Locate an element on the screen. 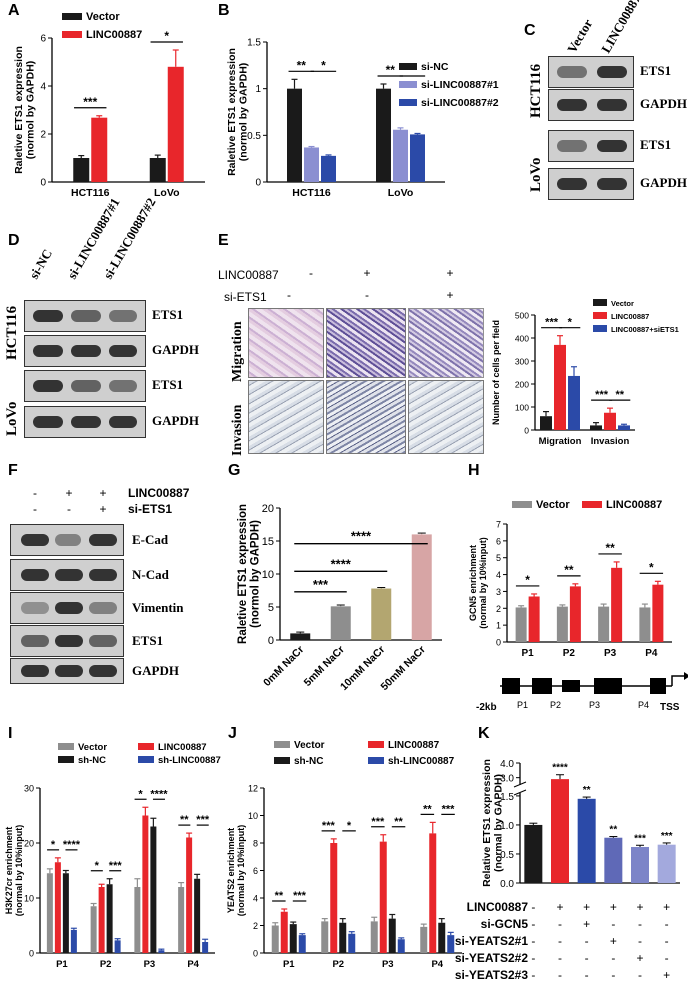 This screenshot has height=988, width=688. blot-d-row-label-3: ETS1 is located at coordinates (168, 384).